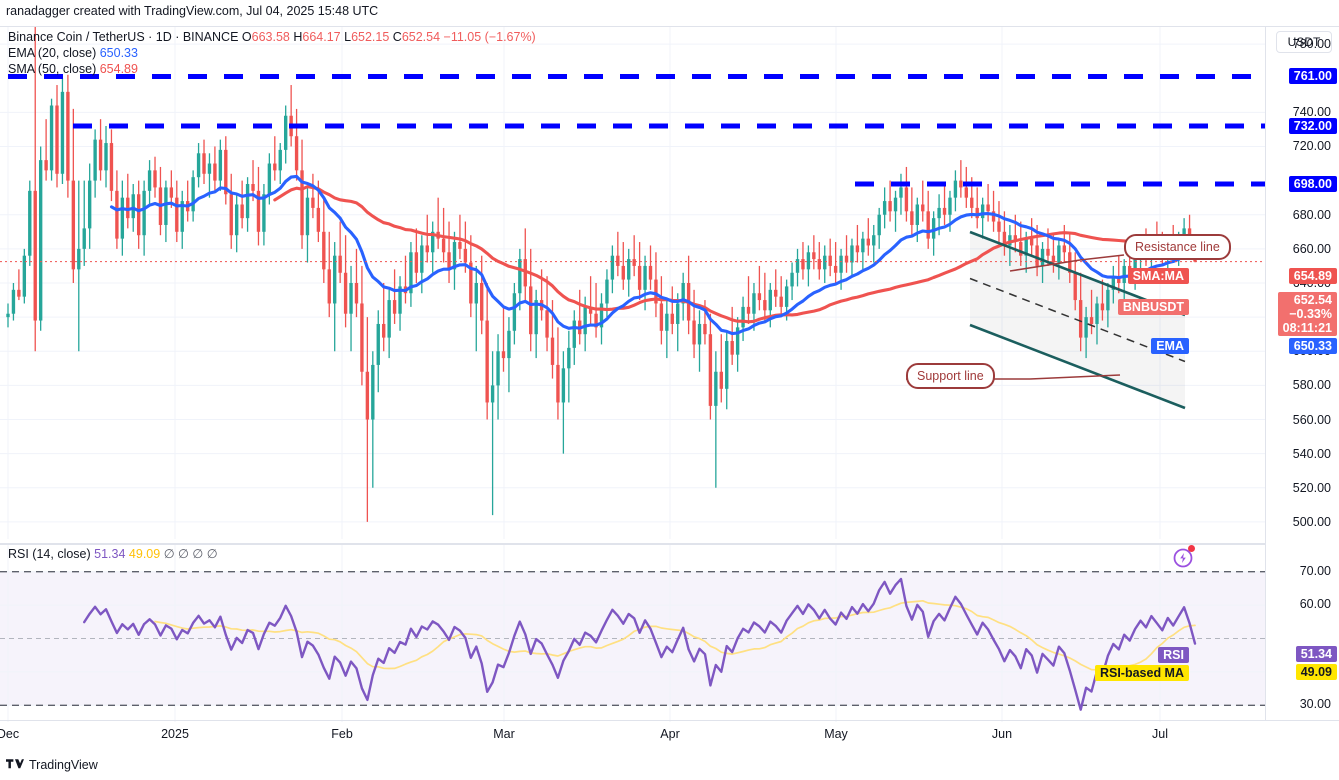 The height and width of the screenshot is (780, 1339). Describe the element at coordinates (1141, 673) in the screenshot. I see `rsi-ma-tag: RSI-based MA` at that location.